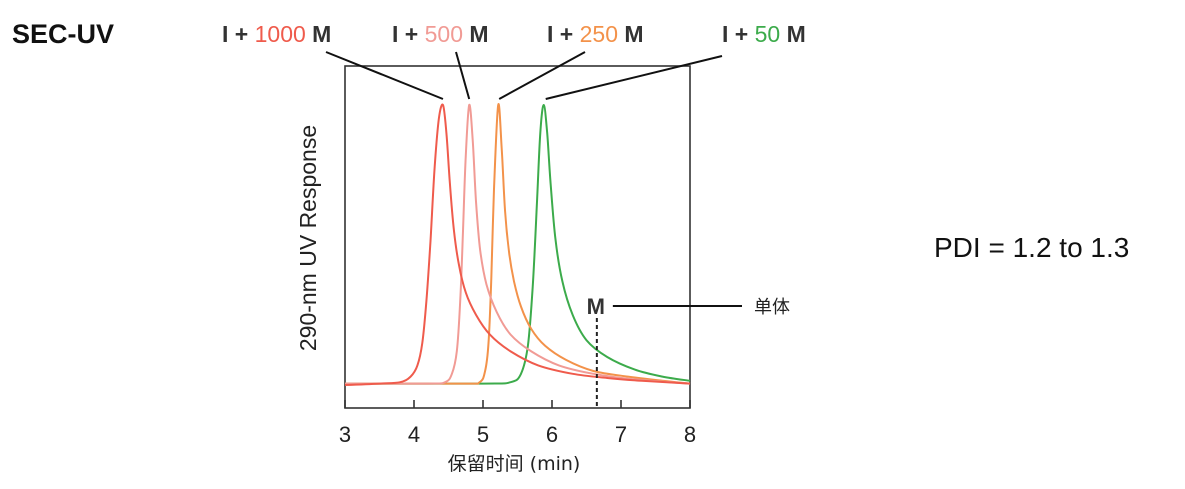 The image size is (1185, 489). Describe the element at coordinates (517, 434) in the screenshot. I see `x-axis-tick-labels: 3 4 5 6 7 8` at that location.